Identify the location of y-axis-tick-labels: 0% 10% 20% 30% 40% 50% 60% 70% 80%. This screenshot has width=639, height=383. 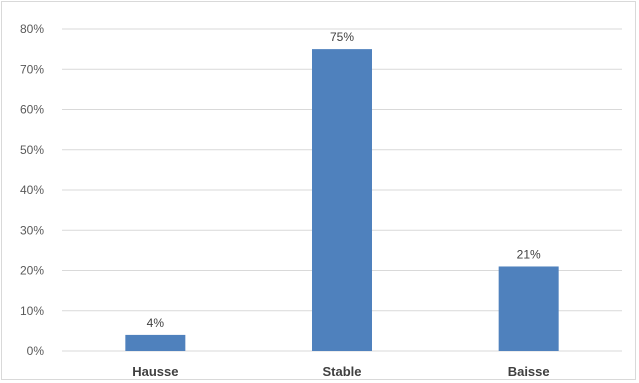
(32, 190).